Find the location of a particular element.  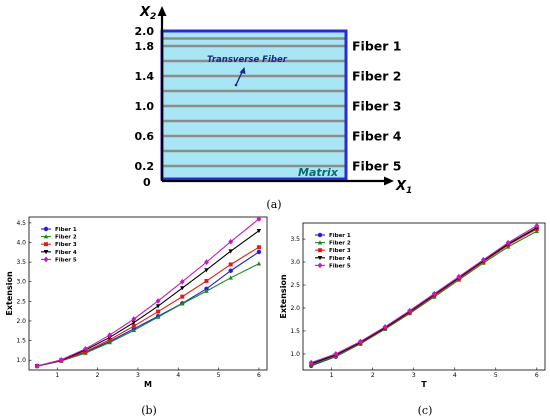

x2-tick-labels: 2.0 1.8 1.4 1.0 0.6 0.2 is located at coordinates (145, 99).